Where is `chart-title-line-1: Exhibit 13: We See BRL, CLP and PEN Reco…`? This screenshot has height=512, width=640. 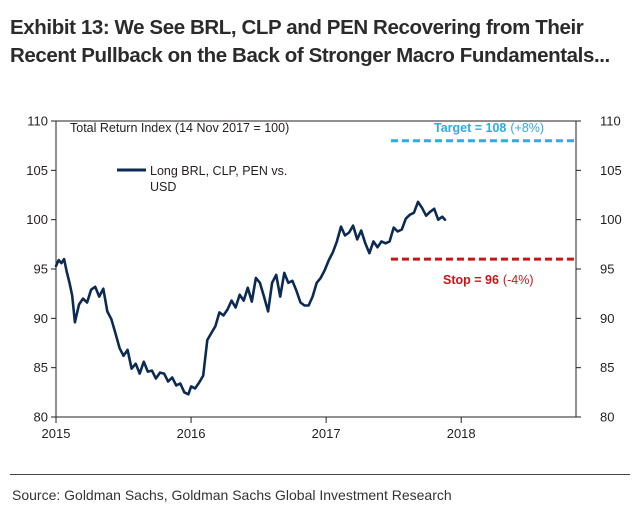 chart-title-line-1: Exhibit 13: We See BRL, CLP and PEN Reco… is located at coordinates (297, 27).